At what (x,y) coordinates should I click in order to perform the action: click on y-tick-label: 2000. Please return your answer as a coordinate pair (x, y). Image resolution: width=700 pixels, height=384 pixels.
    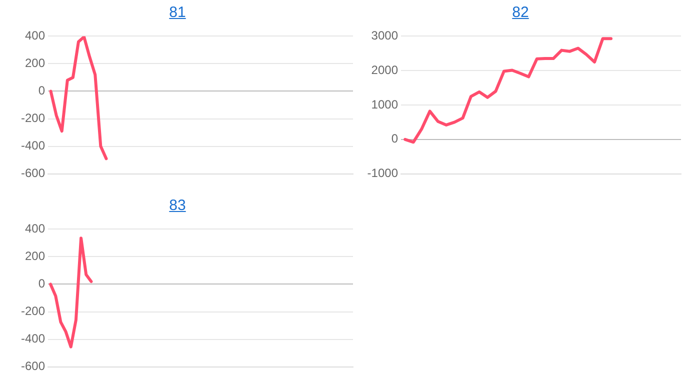
    Looking at the image, I should click on (384, 69).